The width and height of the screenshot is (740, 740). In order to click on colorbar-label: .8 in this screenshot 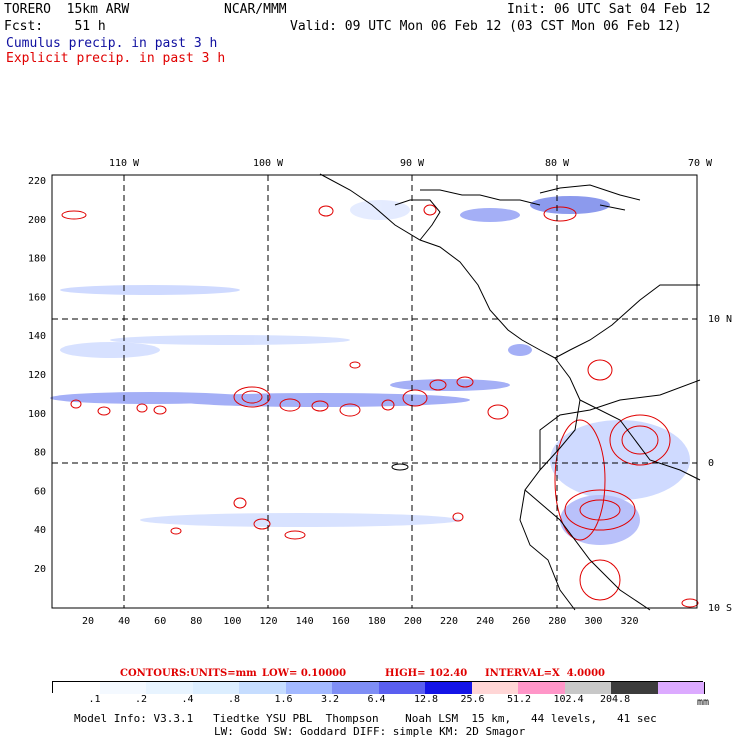, I will do `click(234, 699)`.